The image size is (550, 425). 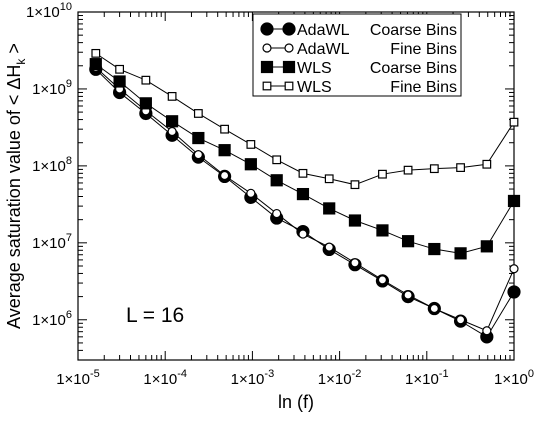 What do you see at coordinates (340, 378) in the screenshot?
I see `x-tick-label: 1×10⁻²` at bounding box center [340, 378].